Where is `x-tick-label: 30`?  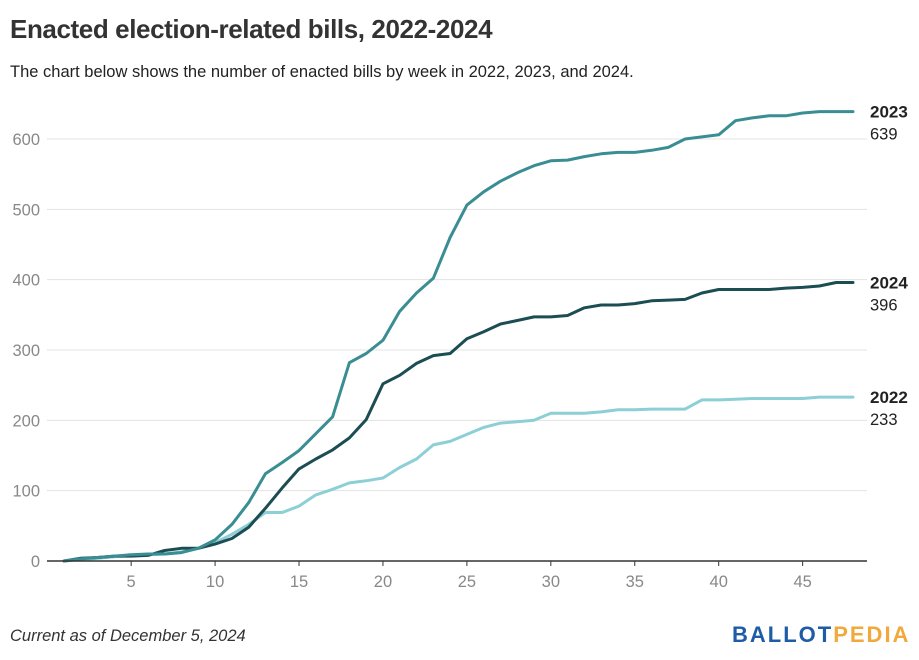
x-tick-label: 30 is located at coordinates (551, 582).